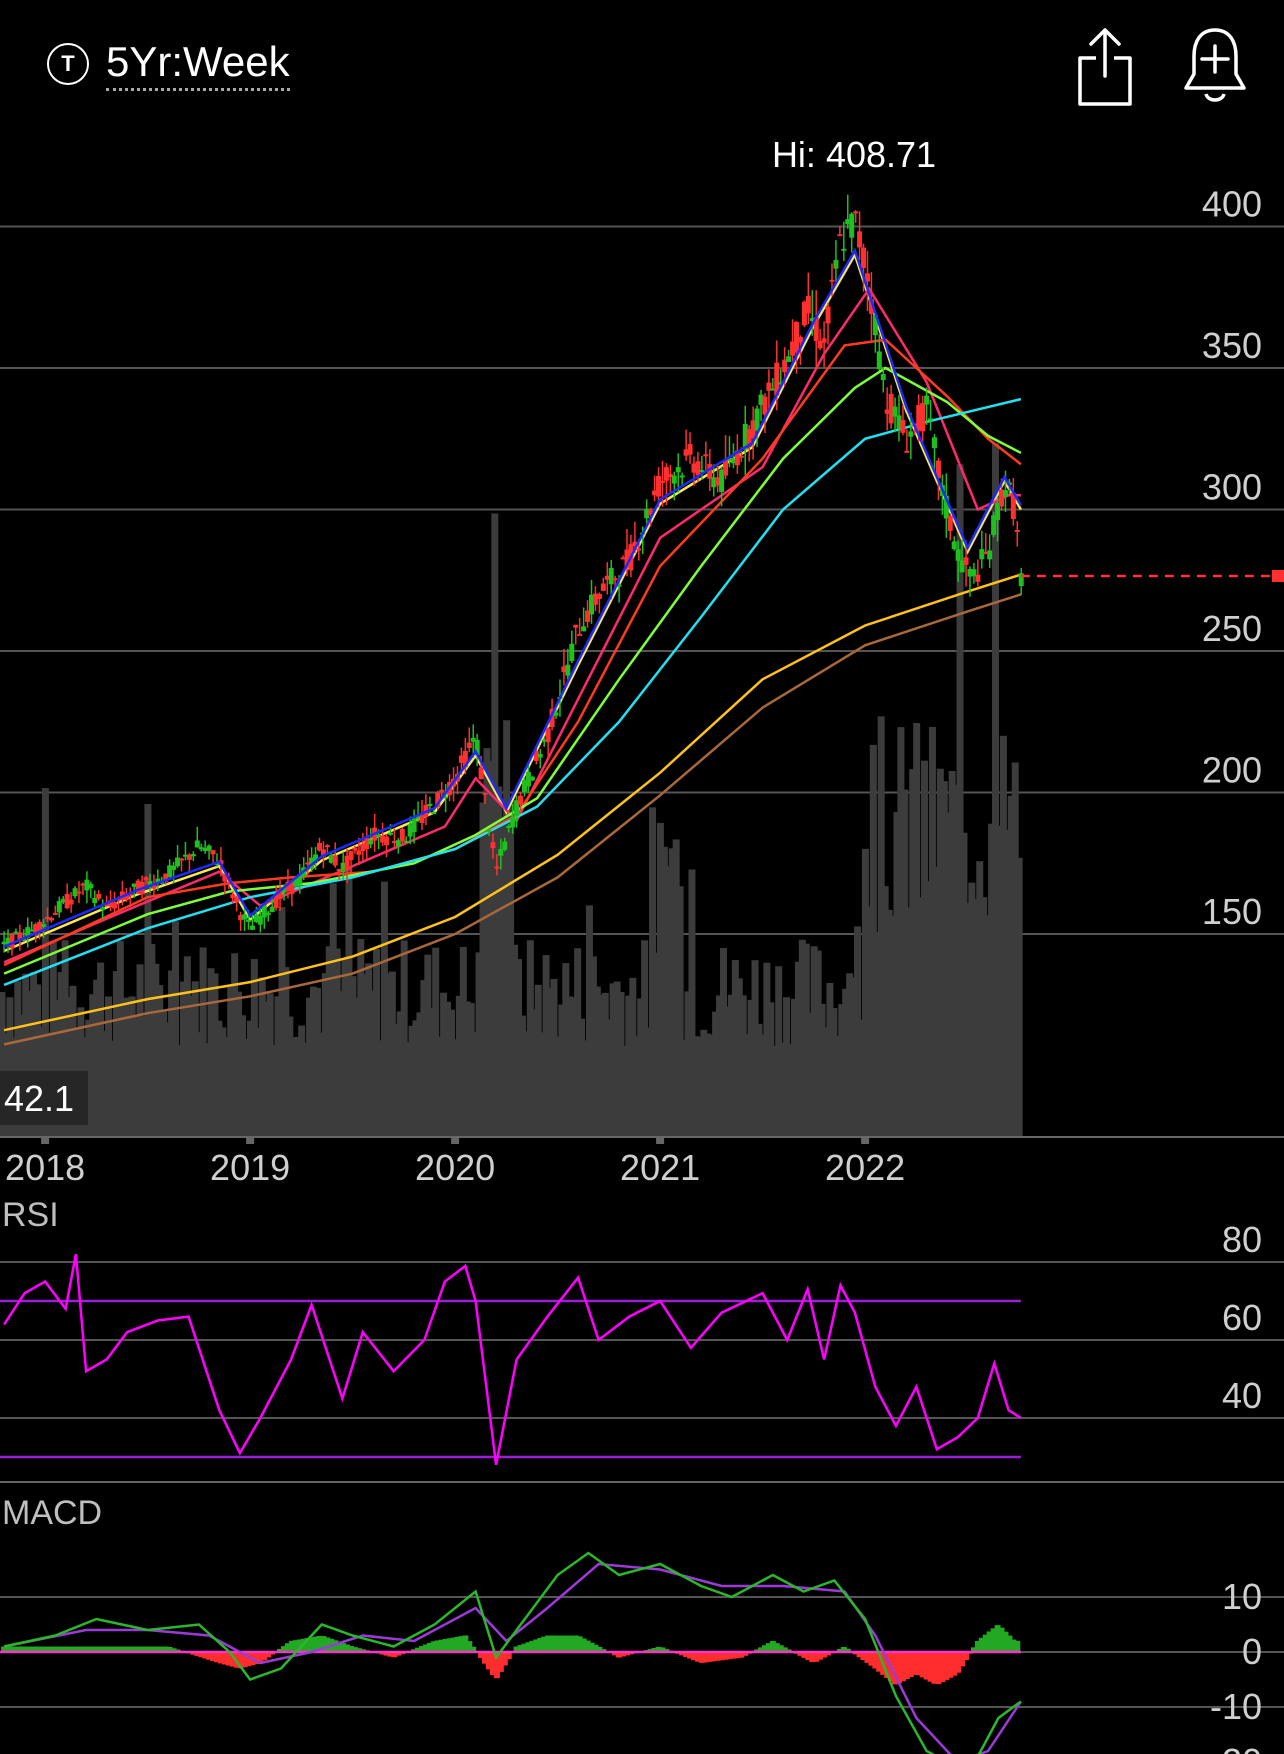 Image resolution: width=1284 pixels, height=1754 pixels. I want to click on top-bar: T 5Yr:Week, so click(642, 65).